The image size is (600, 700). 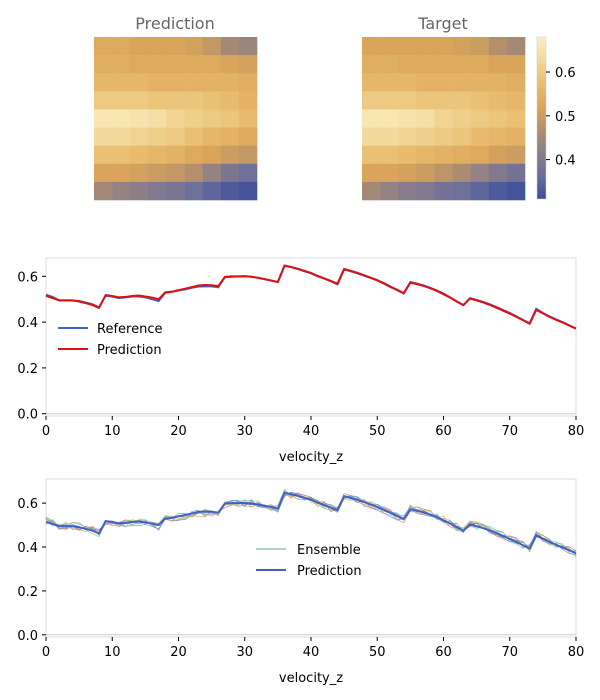 I want to click on heatmap-prediction-cells, so click(x=176, y=119).